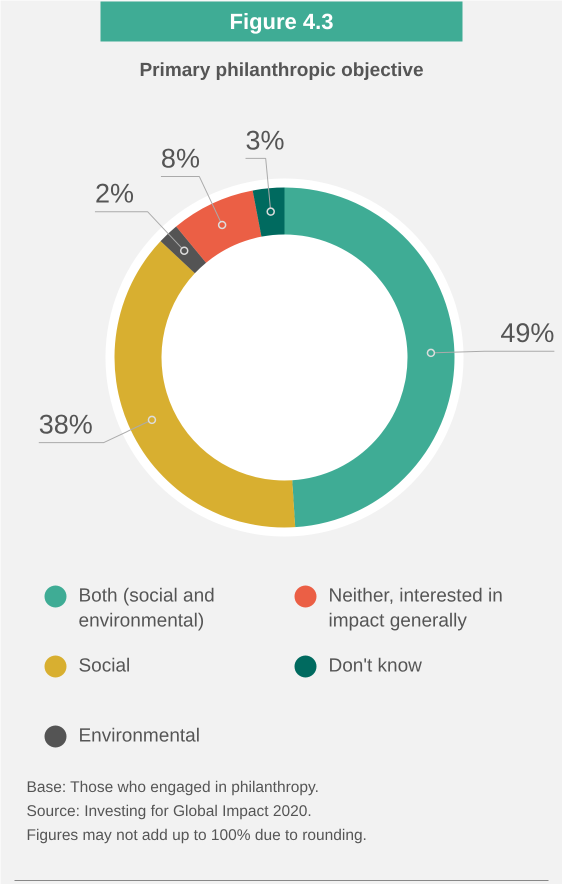 The width and height of the screenshot is (562, 884). I want to click on data-label: 3%, so click(265, 140).